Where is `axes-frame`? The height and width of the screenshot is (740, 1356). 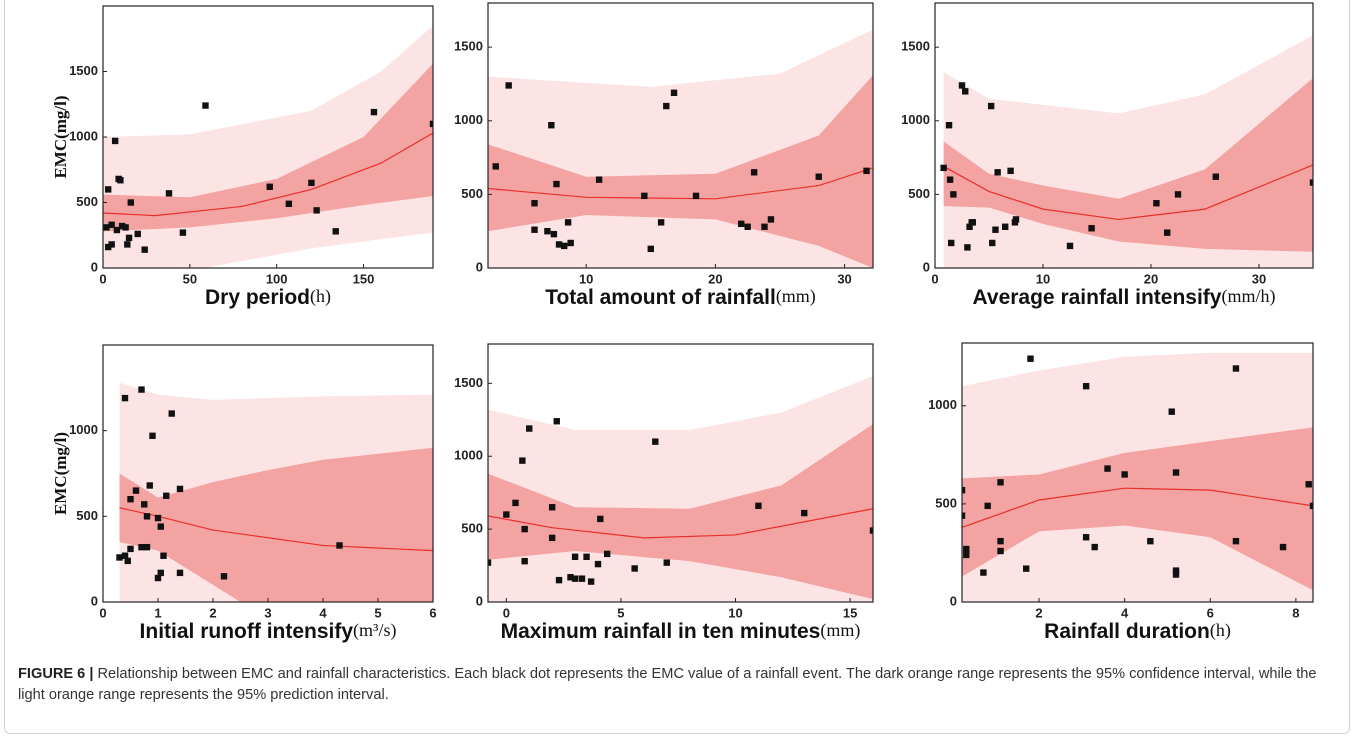 axes-frame is located at coordinates (680, 135).